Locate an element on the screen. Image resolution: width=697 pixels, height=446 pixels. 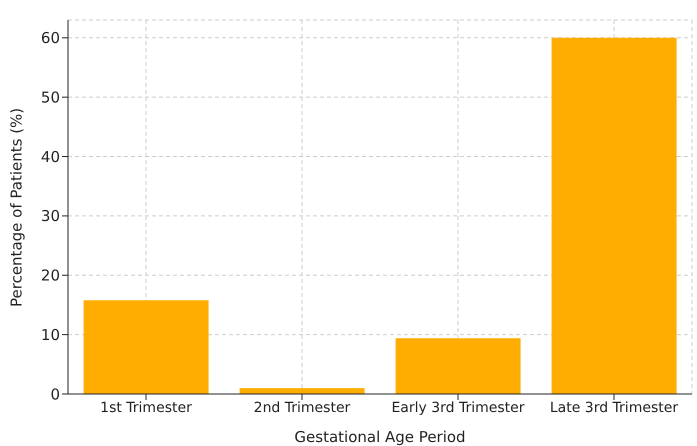
y-tick-label: 50 is located at coordinates (50, 97).